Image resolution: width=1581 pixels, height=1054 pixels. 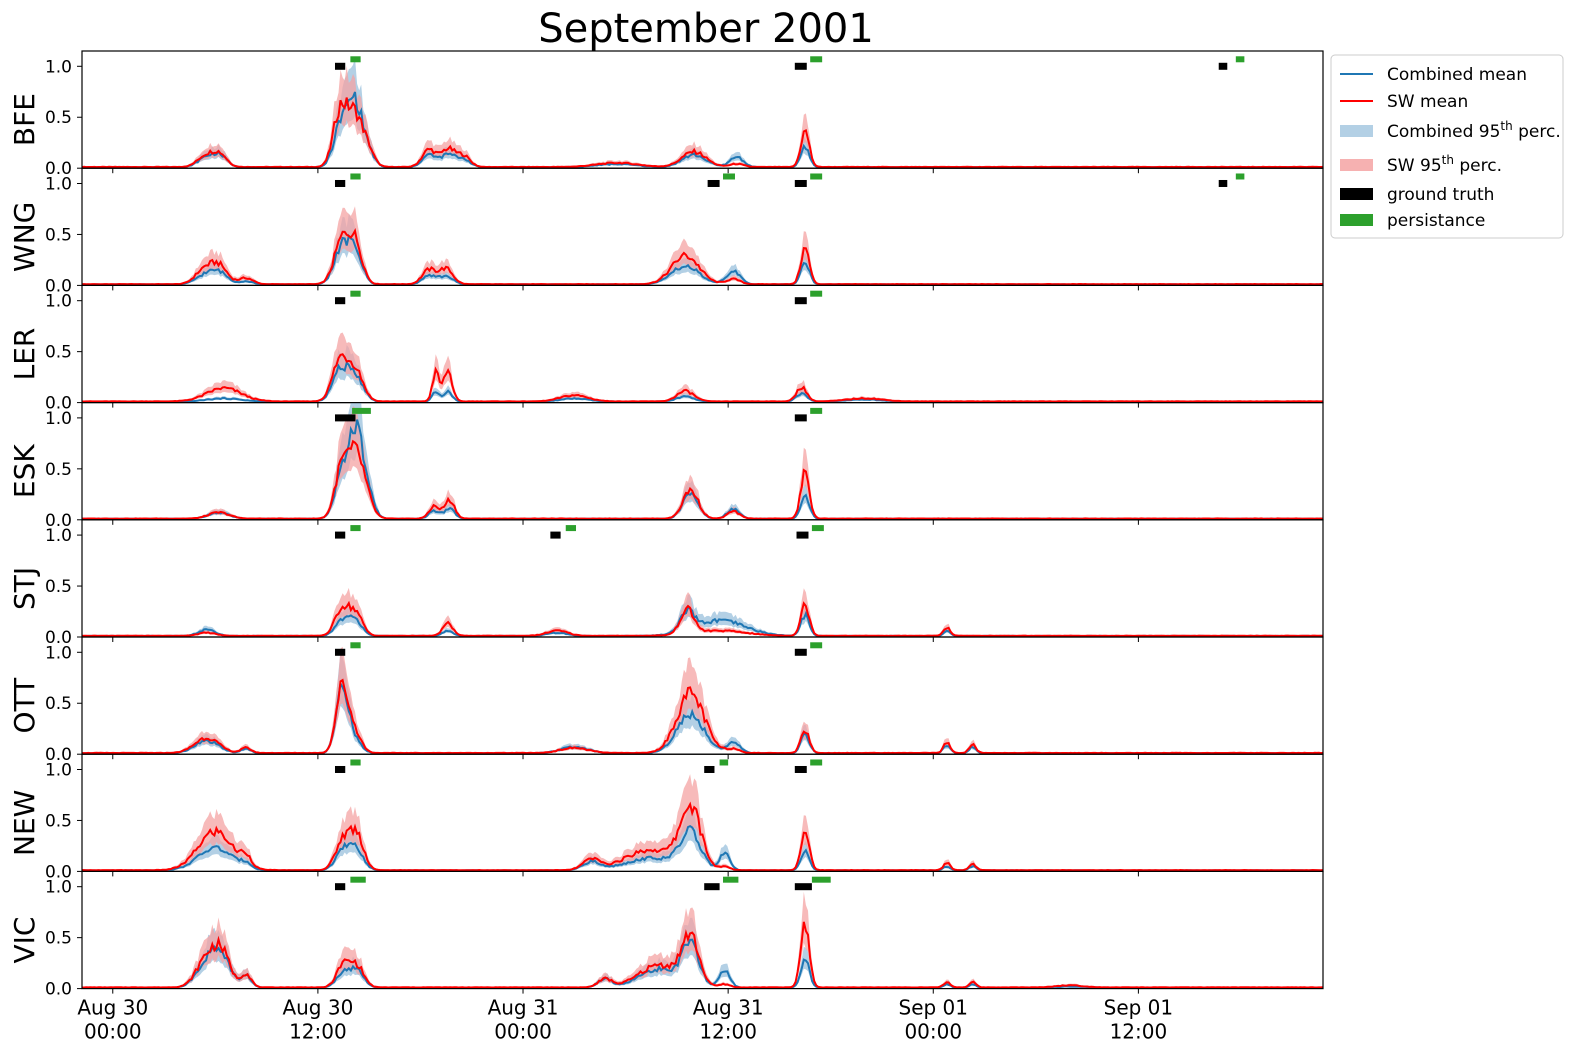 What do you see at coordinates (112, 1008) in the screenshot?
I see `x-tick-date: Aug 30` at bounding box center [112, 1008].